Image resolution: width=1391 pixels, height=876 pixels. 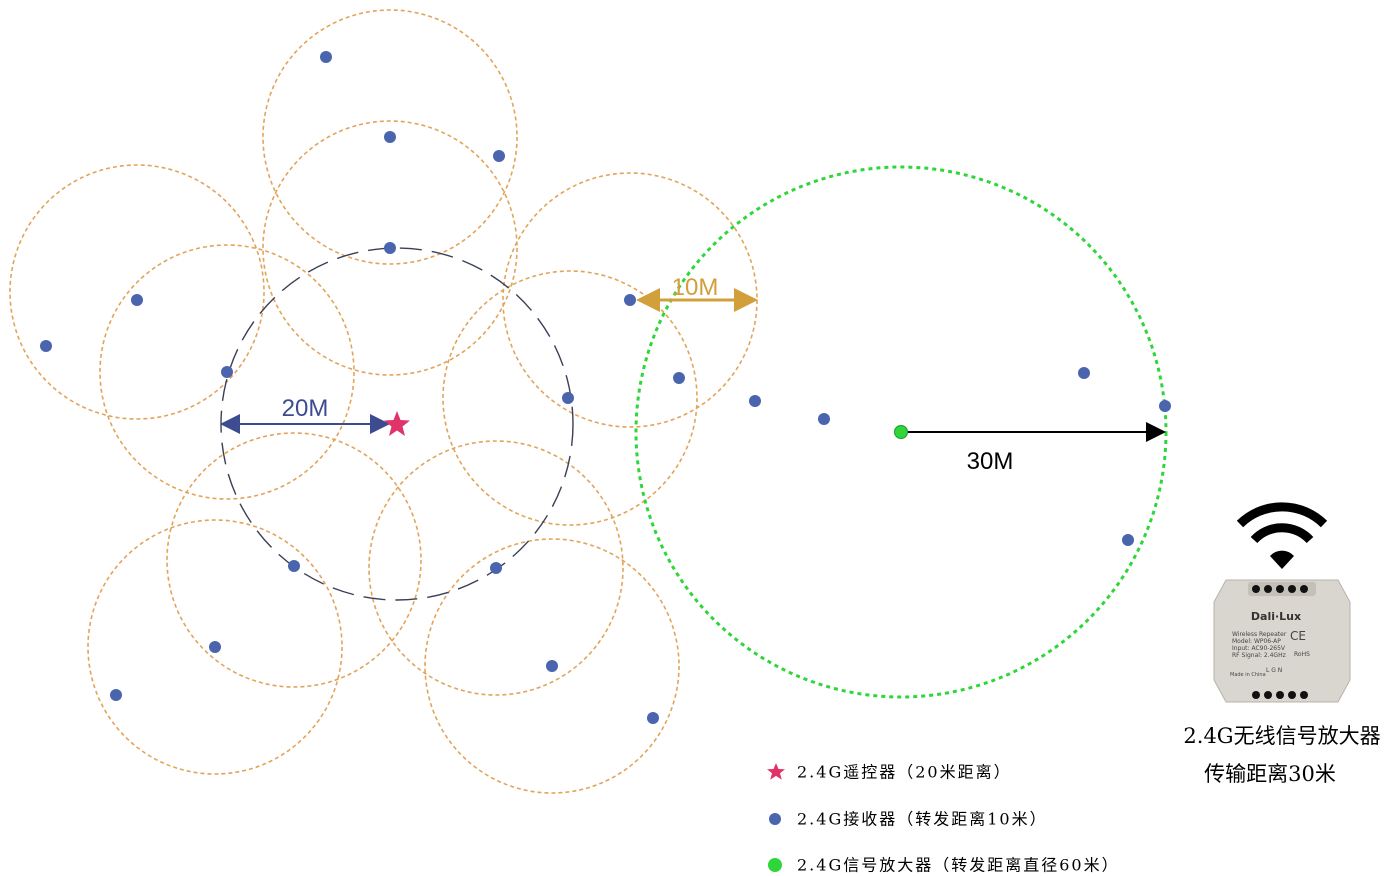 What do you see at coordinates (1274, 670) in the screenshot?
I see `device-terminals: L G N` at bounding box center [1274, 670].